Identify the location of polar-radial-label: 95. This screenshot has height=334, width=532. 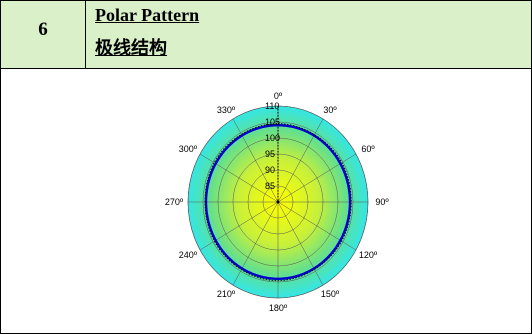
(270, 154).